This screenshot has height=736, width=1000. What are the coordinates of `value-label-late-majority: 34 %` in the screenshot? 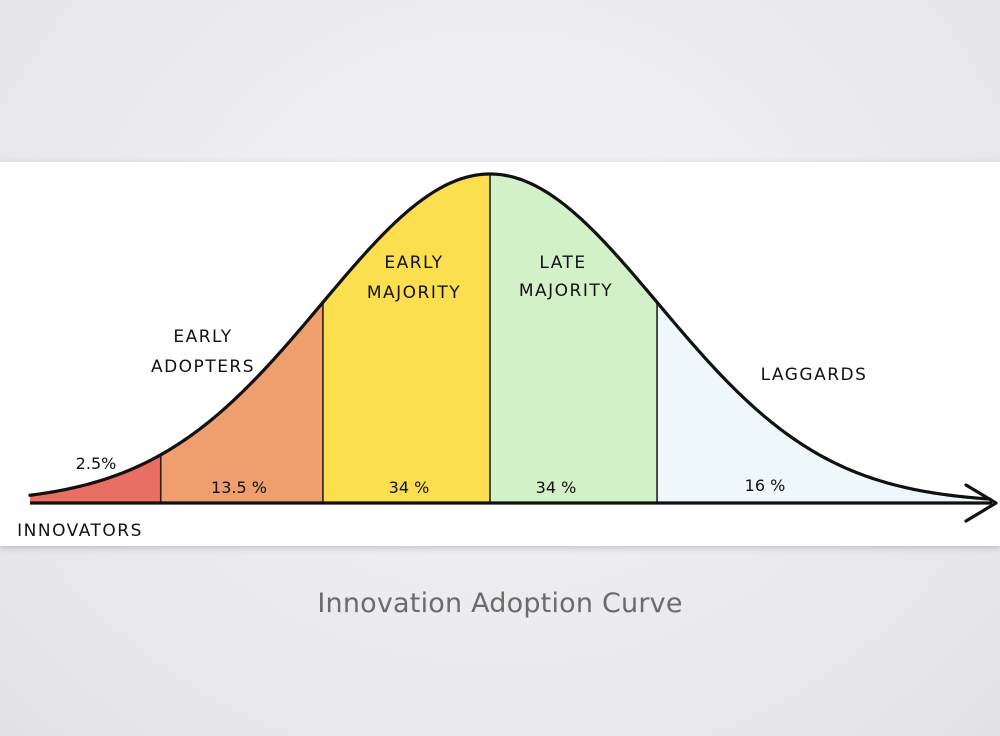 It's located at (556, 487).